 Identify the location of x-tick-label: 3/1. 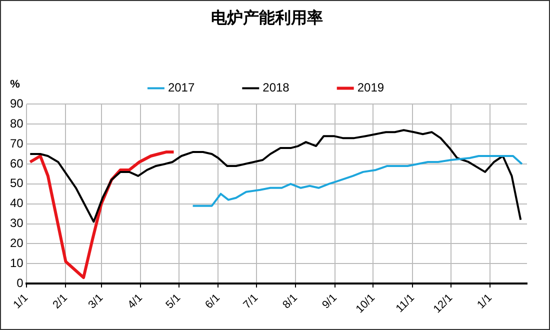
(96, 302).